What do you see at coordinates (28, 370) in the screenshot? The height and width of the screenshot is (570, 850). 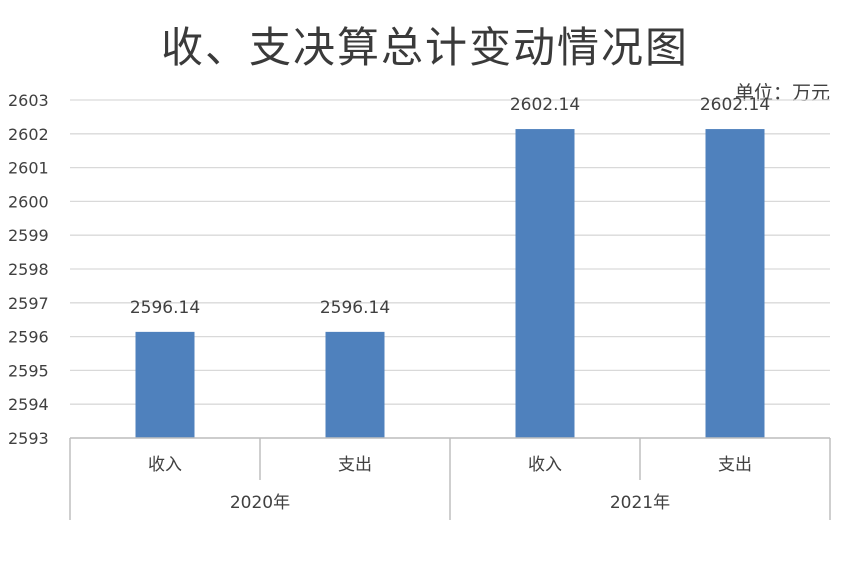 I see `y-tick-label: 2595` at bounding box center [28, 370].